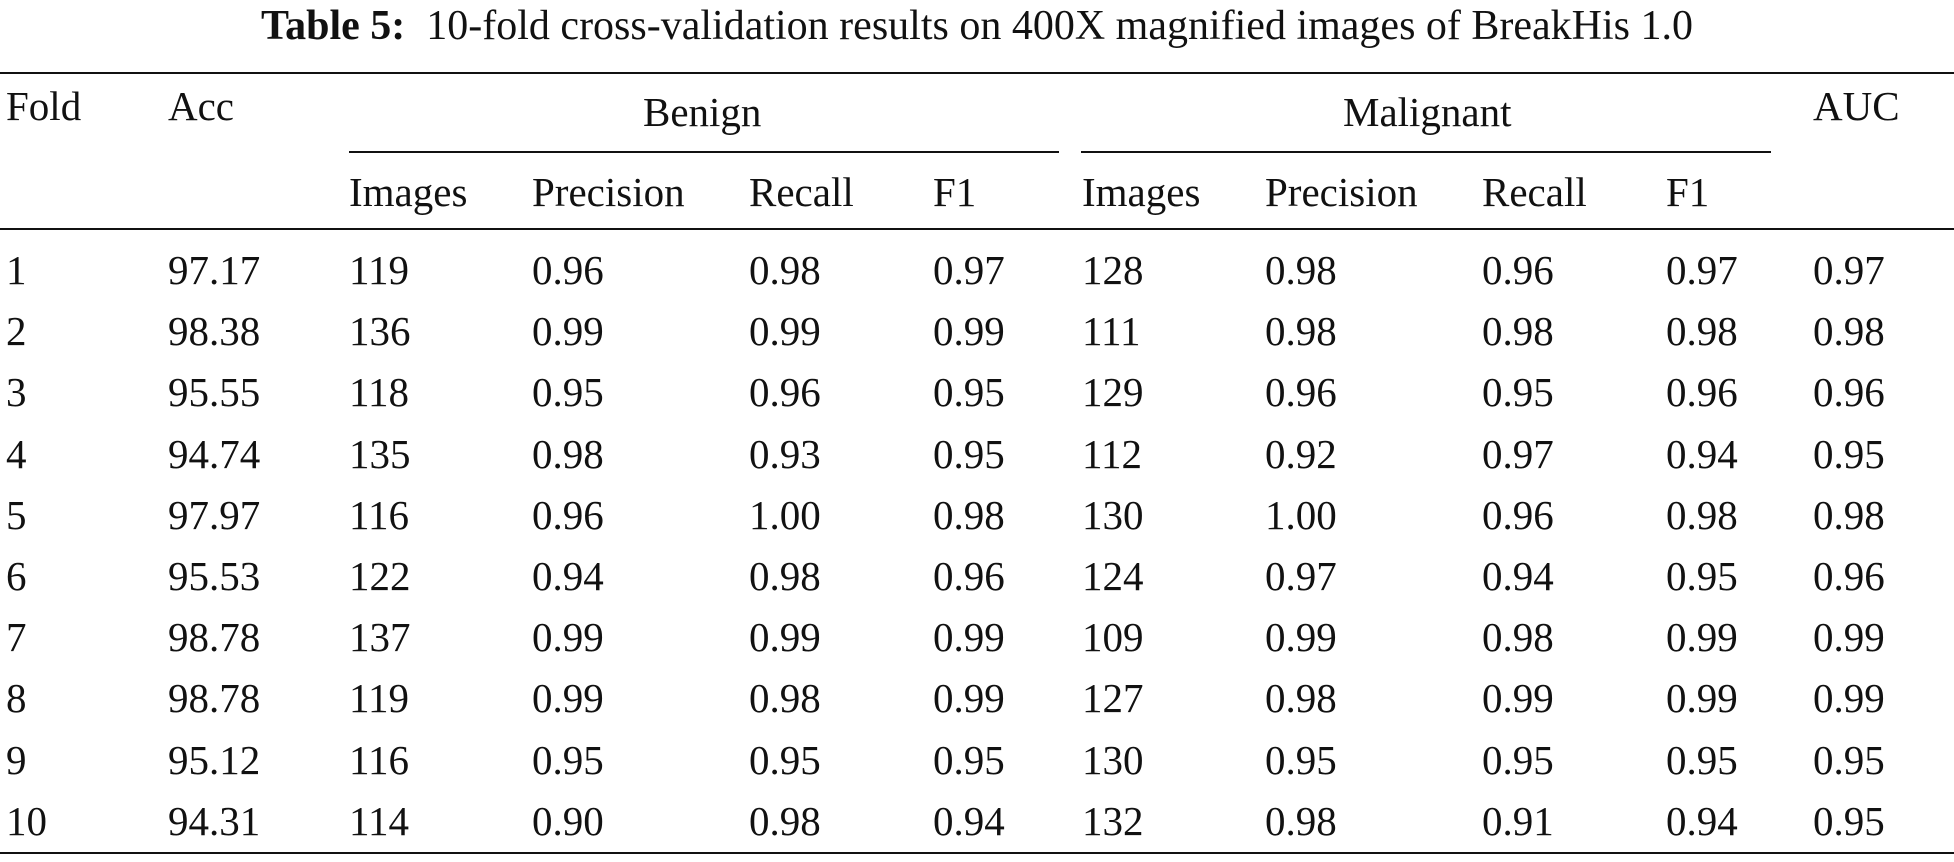 The height and width of the screenshot is (862, 1954). Describe the element at coordinates (702, 112) in the screenshot. I see `header-benign: Benign` at that location.